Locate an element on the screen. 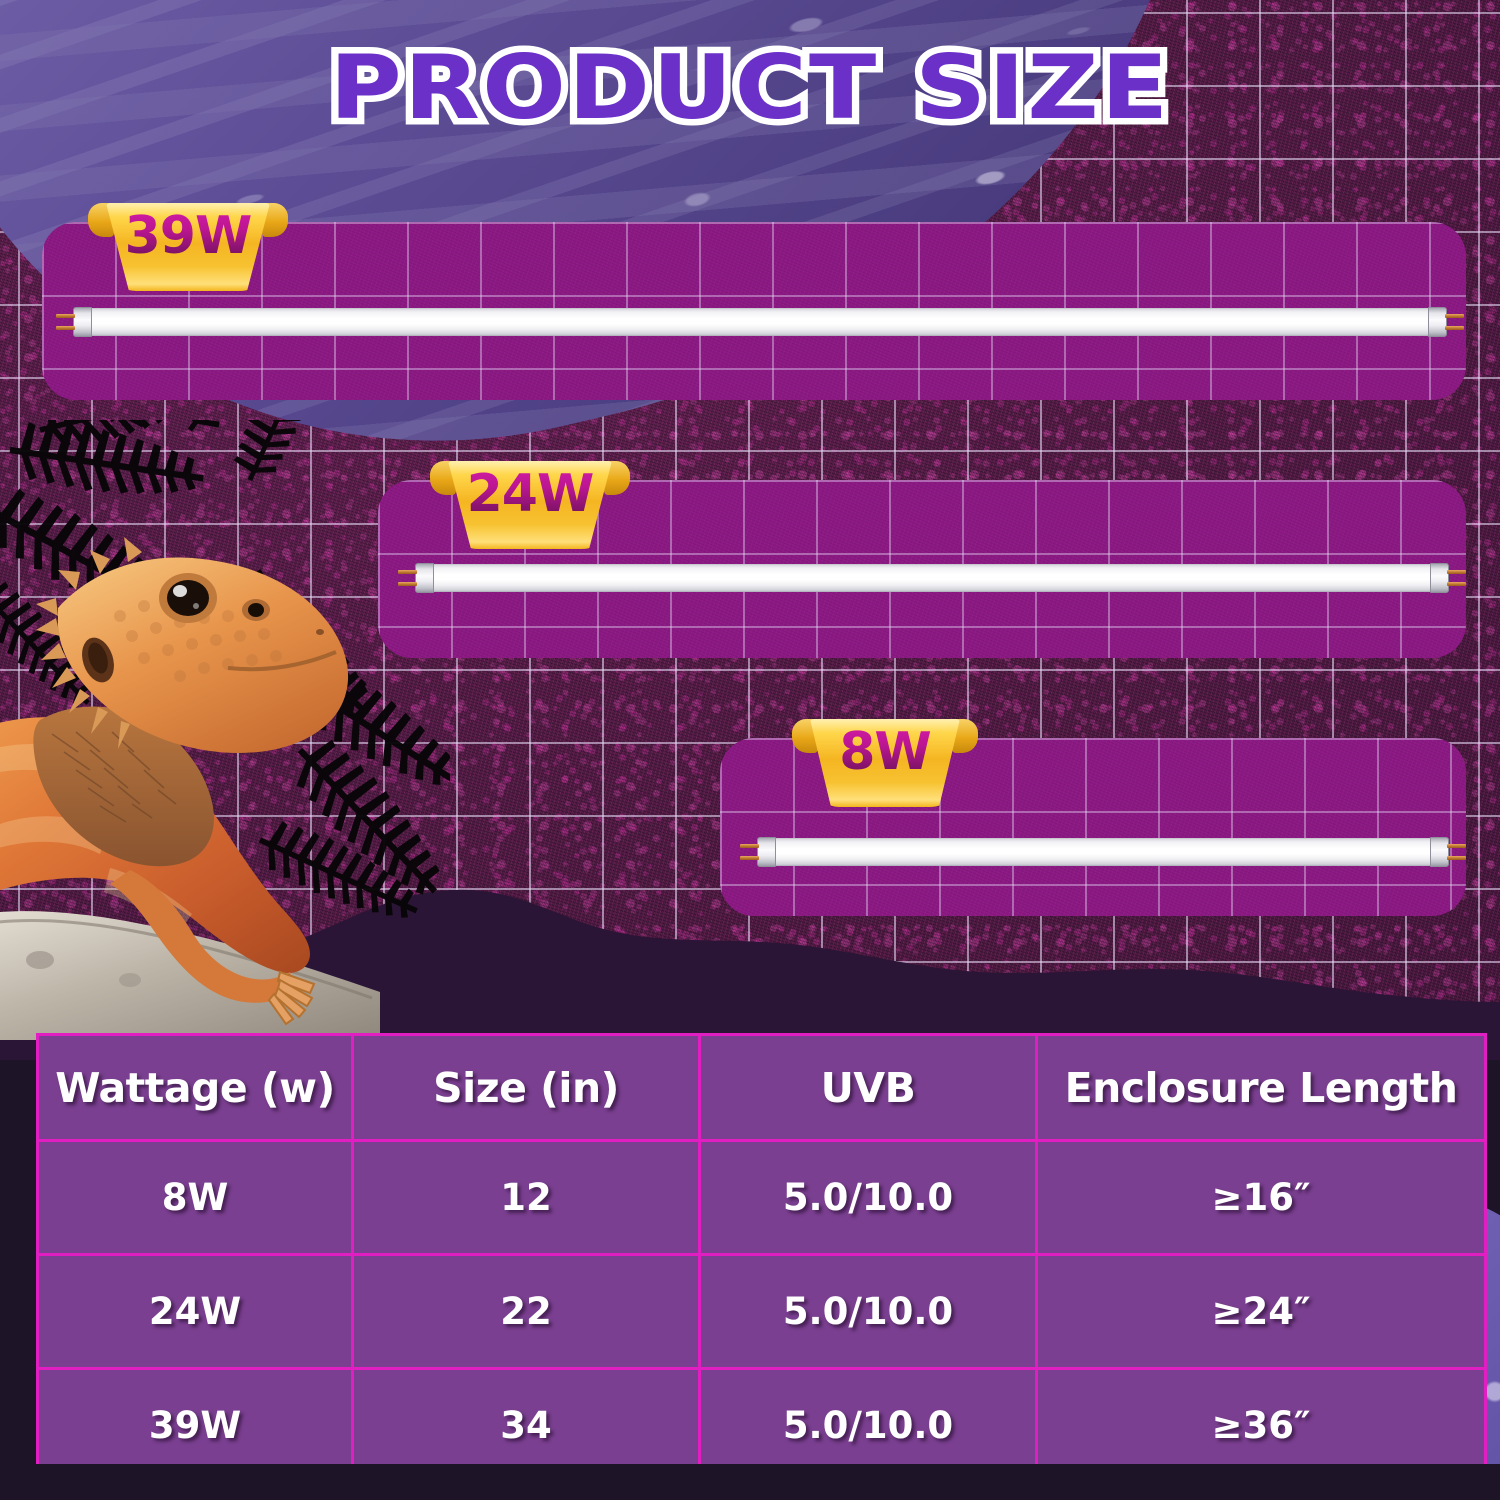  wattage-badge-label: 8W is located at coordinates (885, 752).